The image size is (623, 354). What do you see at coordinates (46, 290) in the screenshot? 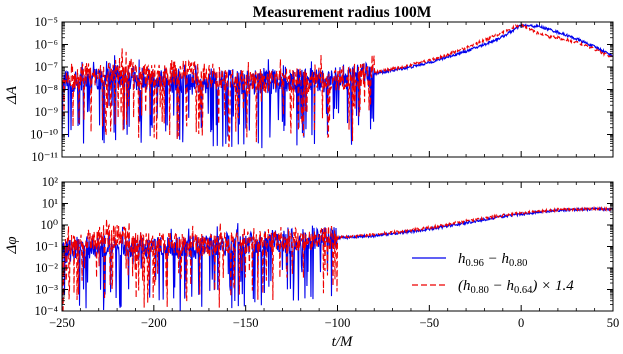
I see `y-tick-label-1-1: 10⁻³` at bounding box center [46, 290].